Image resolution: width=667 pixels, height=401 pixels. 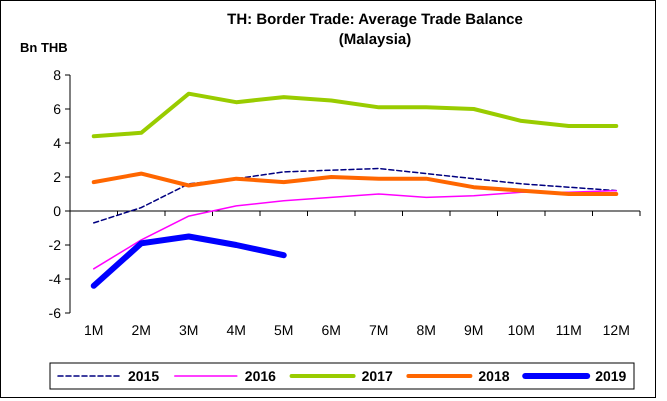 I want to click on chart-title: TH: Border Trade: Average Trade Balance (Malaysia), so click(x=375, y=29).